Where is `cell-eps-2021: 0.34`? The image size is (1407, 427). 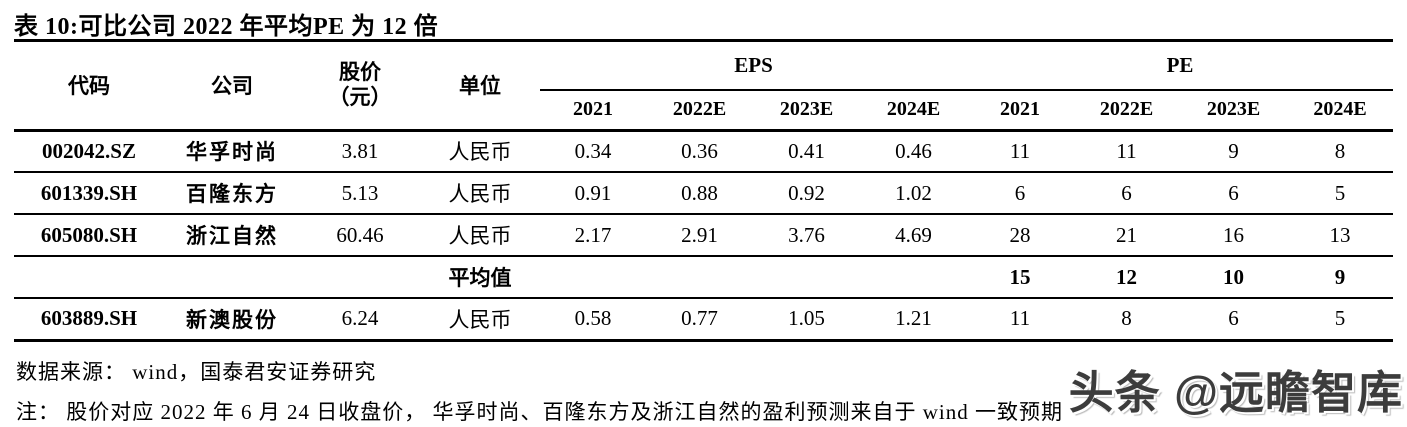
cell-eps-2021: 0.34 is located at coordinates (593, 151).